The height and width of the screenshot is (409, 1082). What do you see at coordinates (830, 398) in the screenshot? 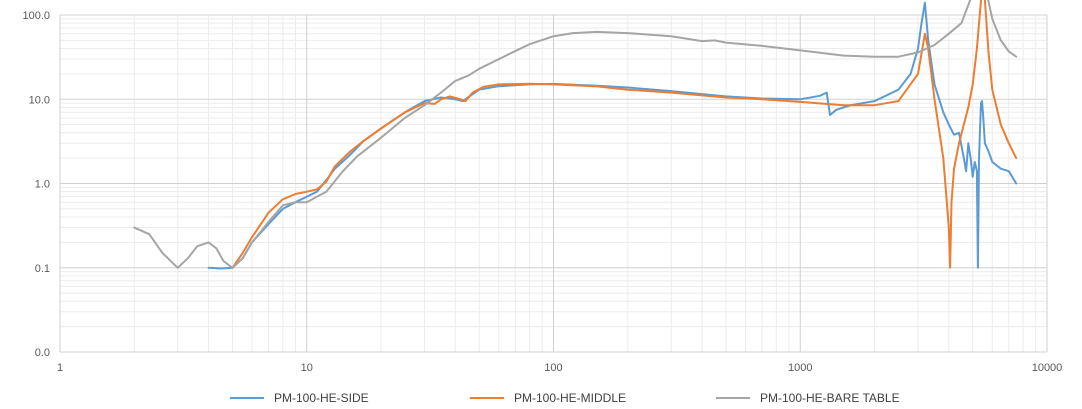
I see `legend-label-2: PM-100-HE-BARE TABLE` at bounding box center [830, 398].